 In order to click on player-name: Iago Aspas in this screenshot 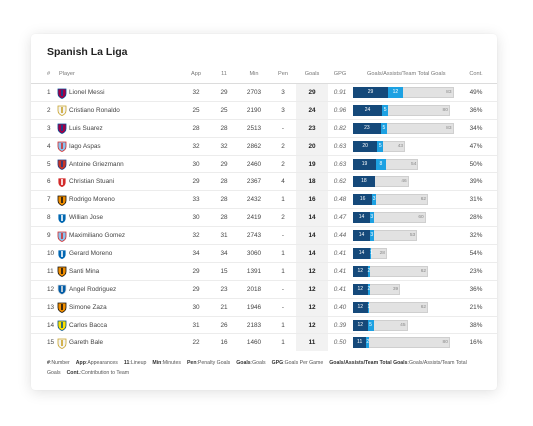, I will do `click(85, 146)`.